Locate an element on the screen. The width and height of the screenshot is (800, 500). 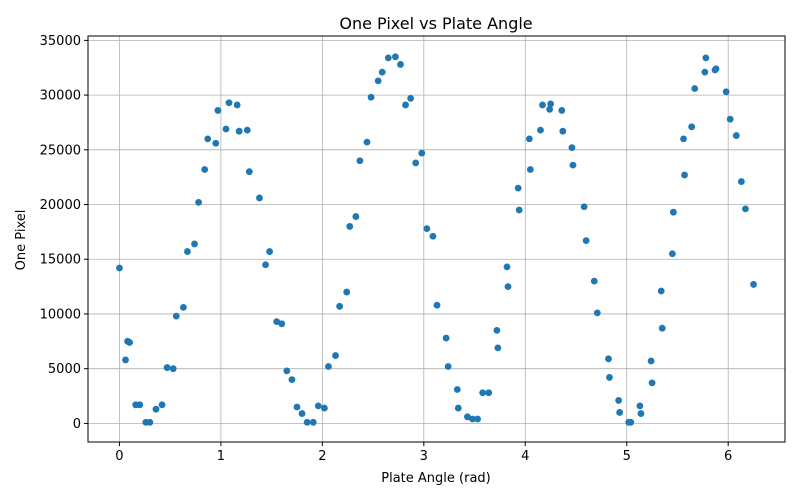
x-tick-label: 2 is located at coordinates (322, 456).